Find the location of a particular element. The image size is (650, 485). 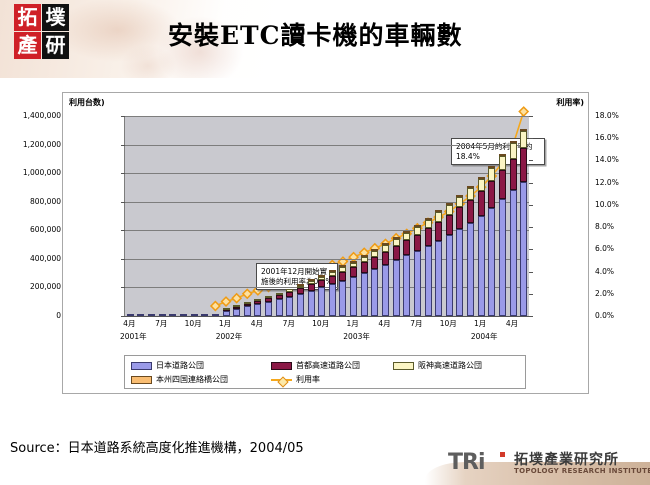

legend-item: 日本道路公団 is located at coordinates (167, 365).